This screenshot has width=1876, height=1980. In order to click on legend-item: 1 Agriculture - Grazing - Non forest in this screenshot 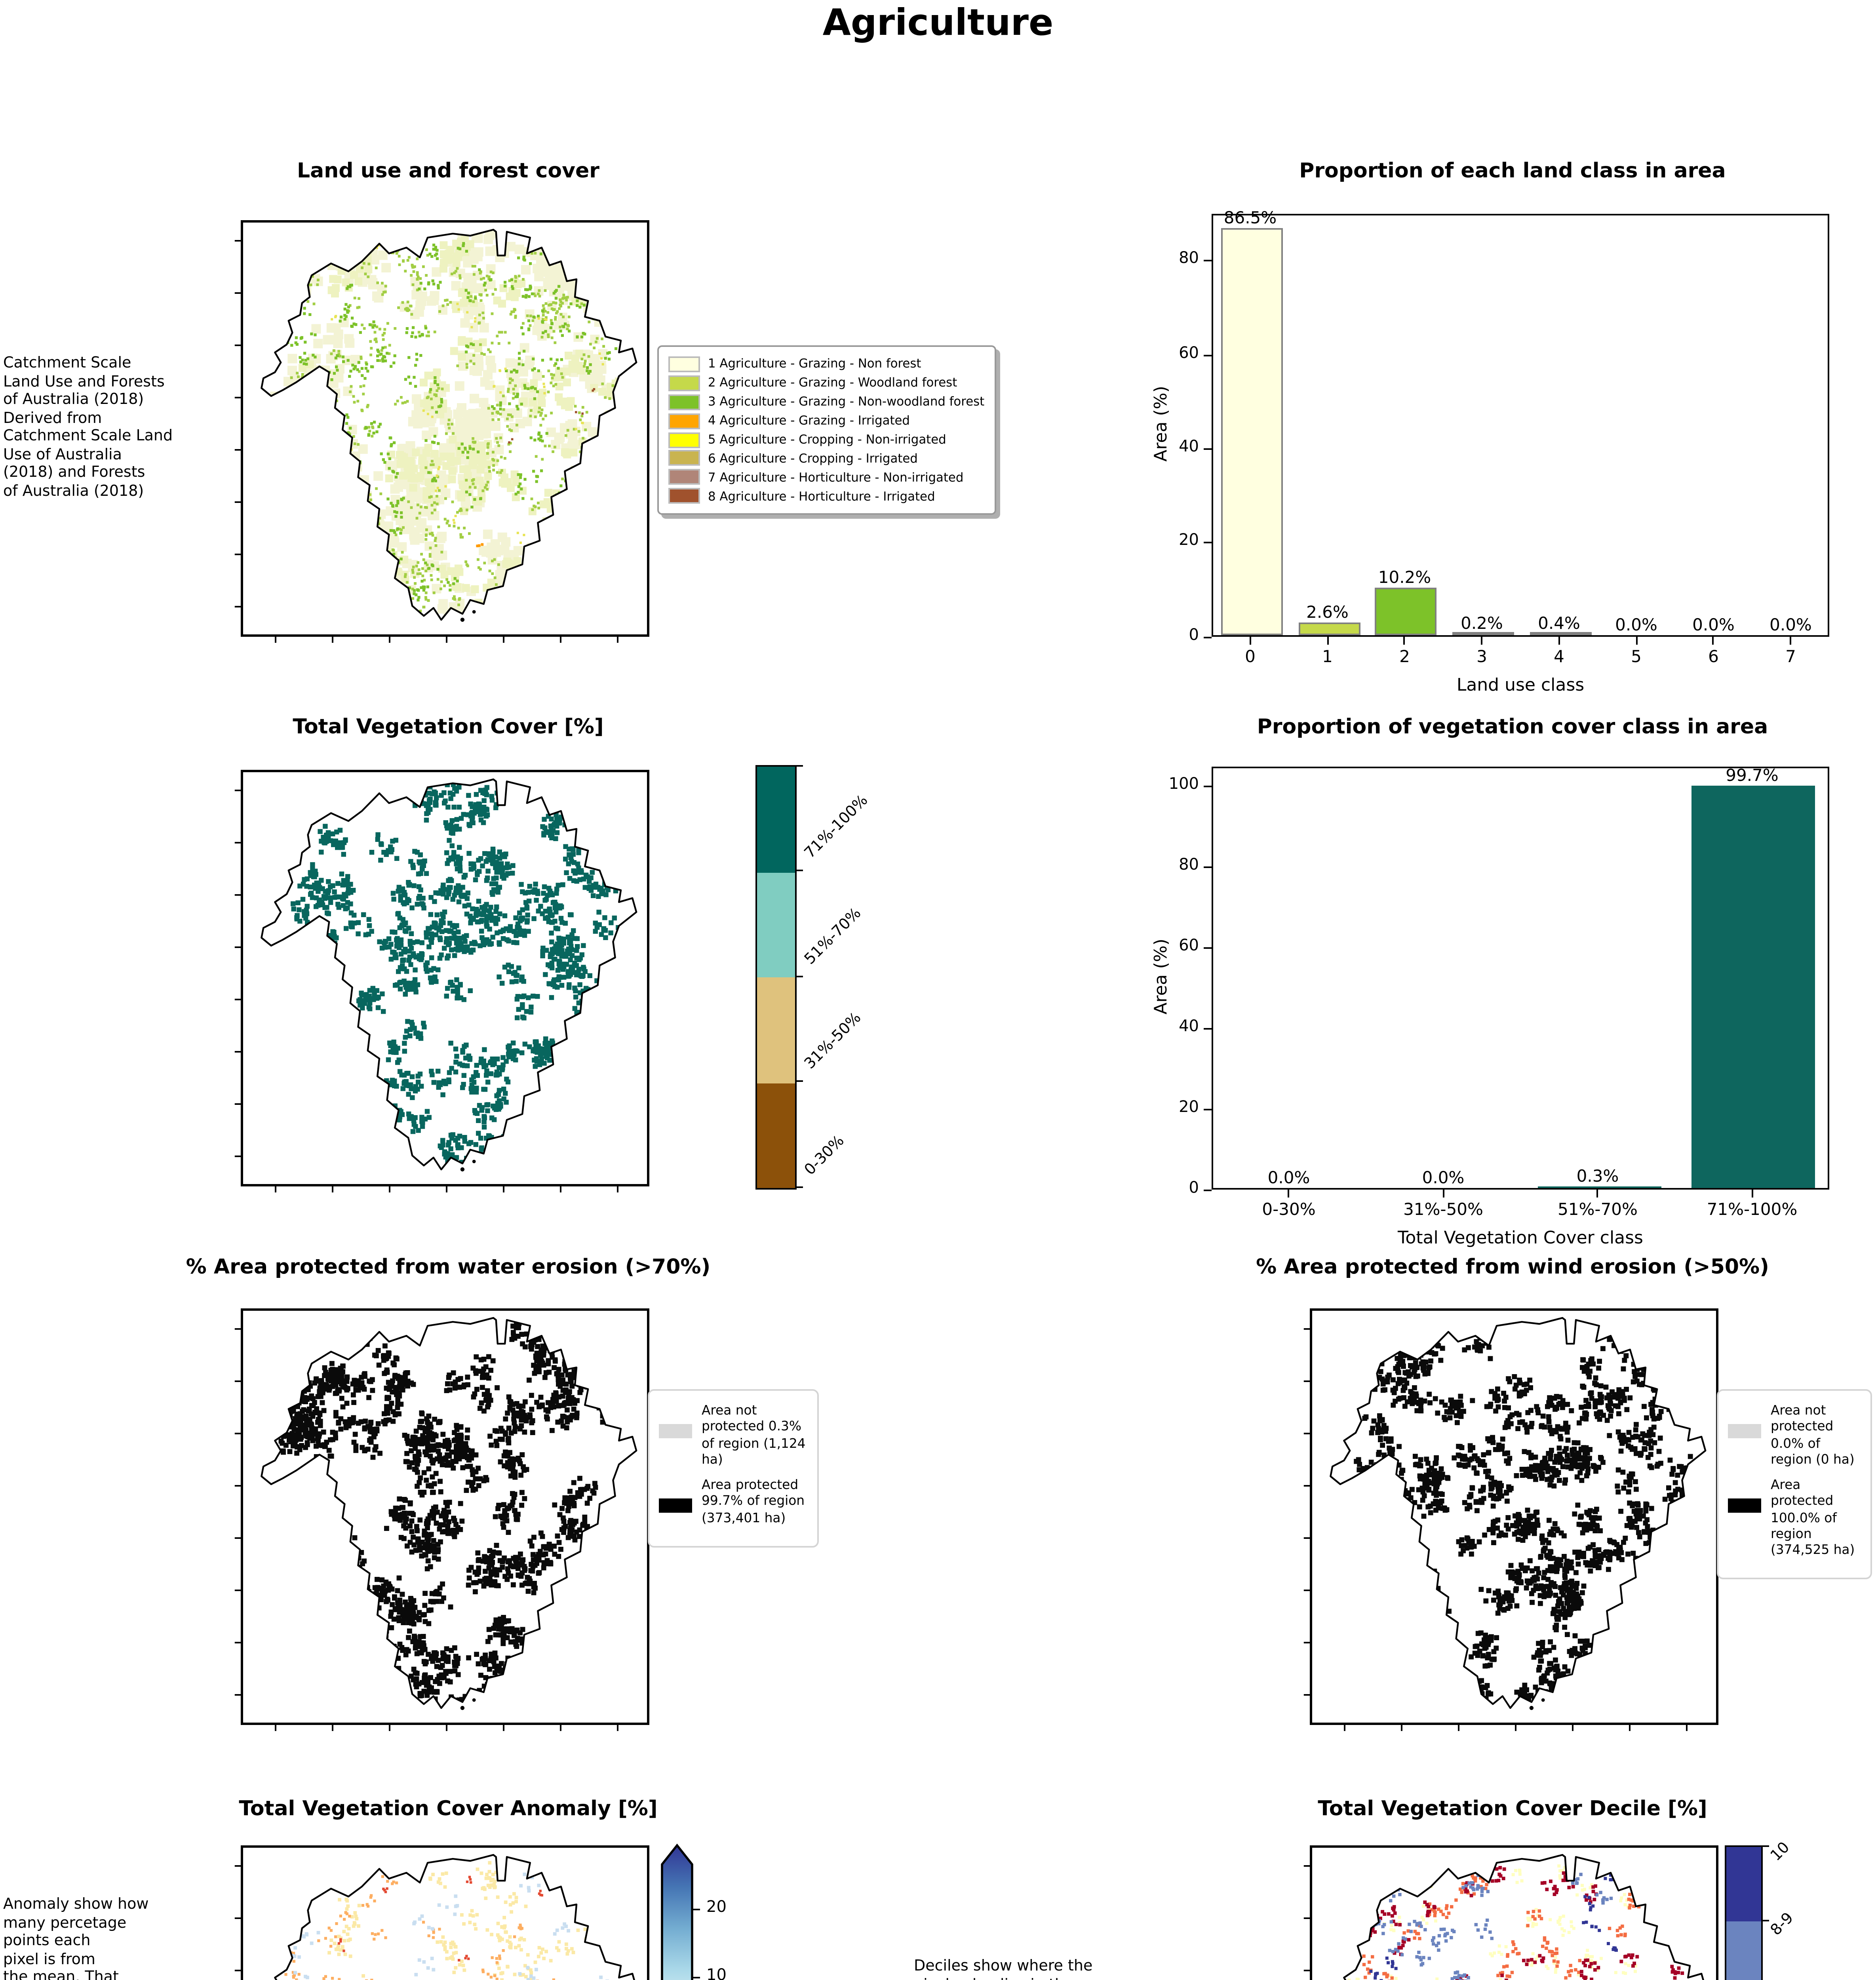, I will do `click(826, 364)`.